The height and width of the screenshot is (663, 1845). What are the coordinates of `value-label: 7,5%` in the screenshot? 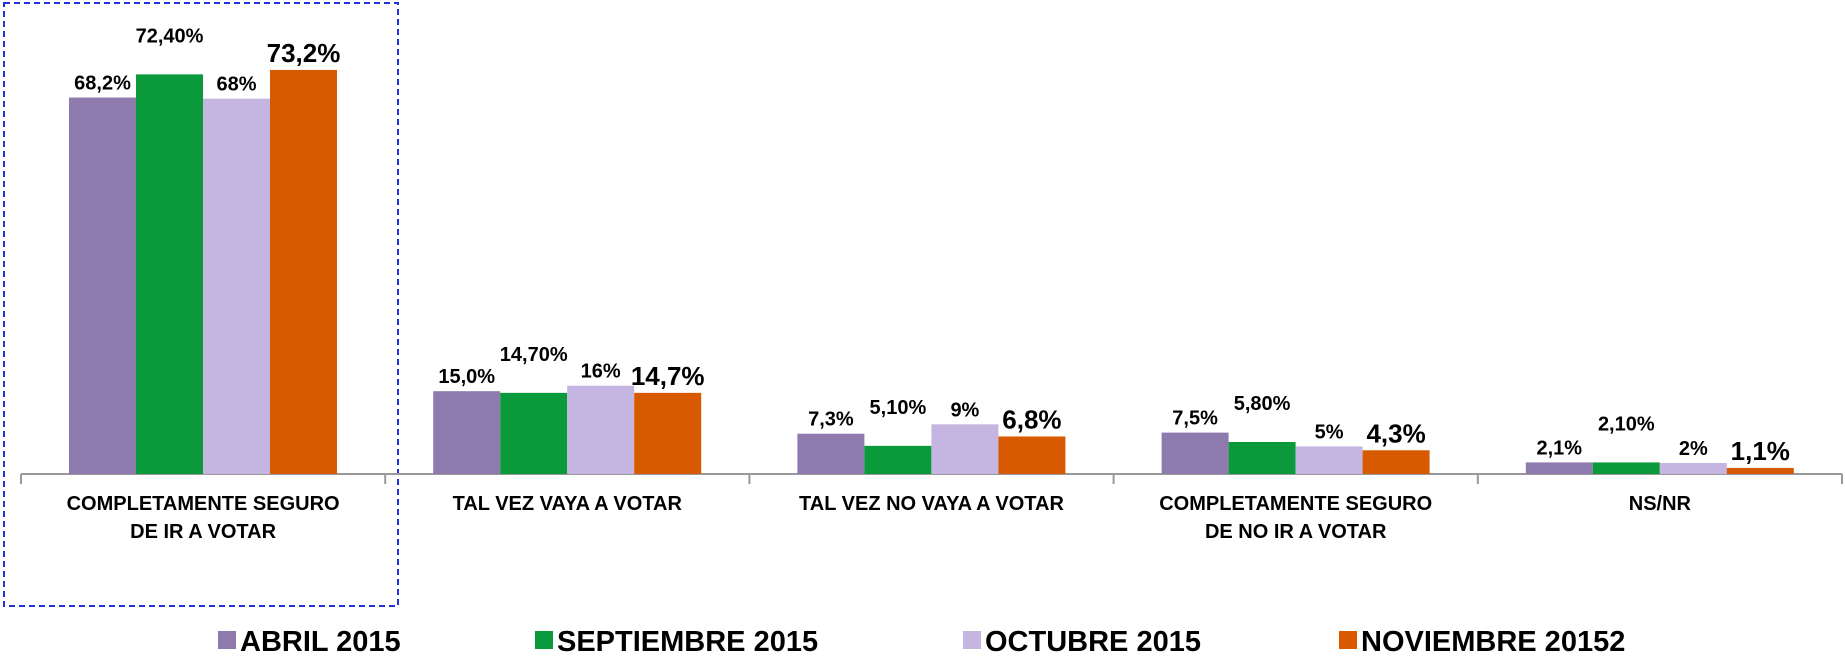 It's located at (1195, 419).